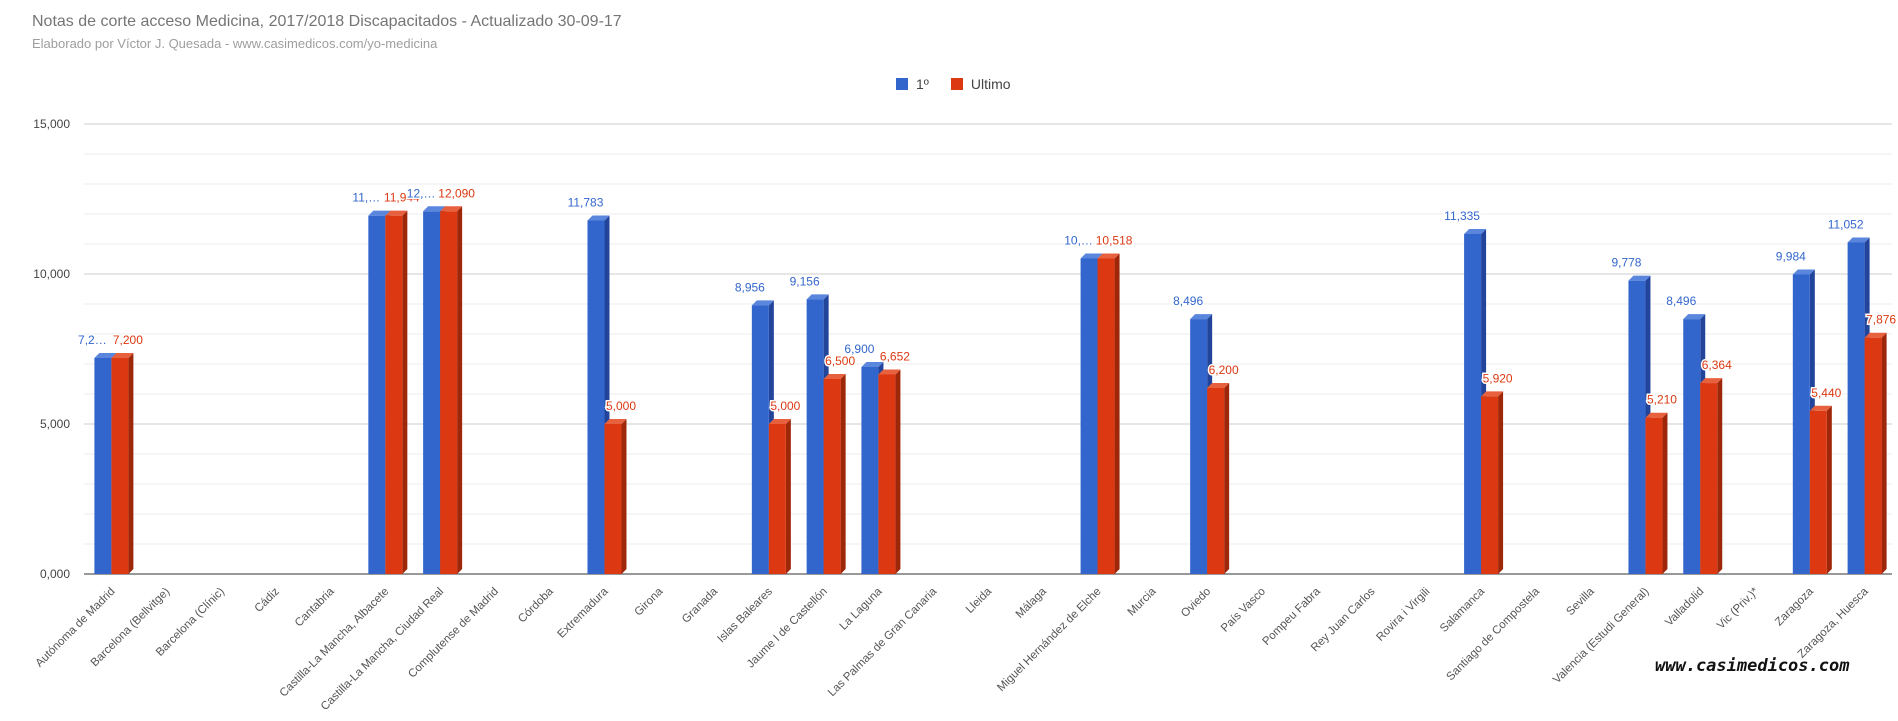  Describe the element at coordinates (55, 424) in the screenshot. I see `y-tick-label: 5,000` at that location.